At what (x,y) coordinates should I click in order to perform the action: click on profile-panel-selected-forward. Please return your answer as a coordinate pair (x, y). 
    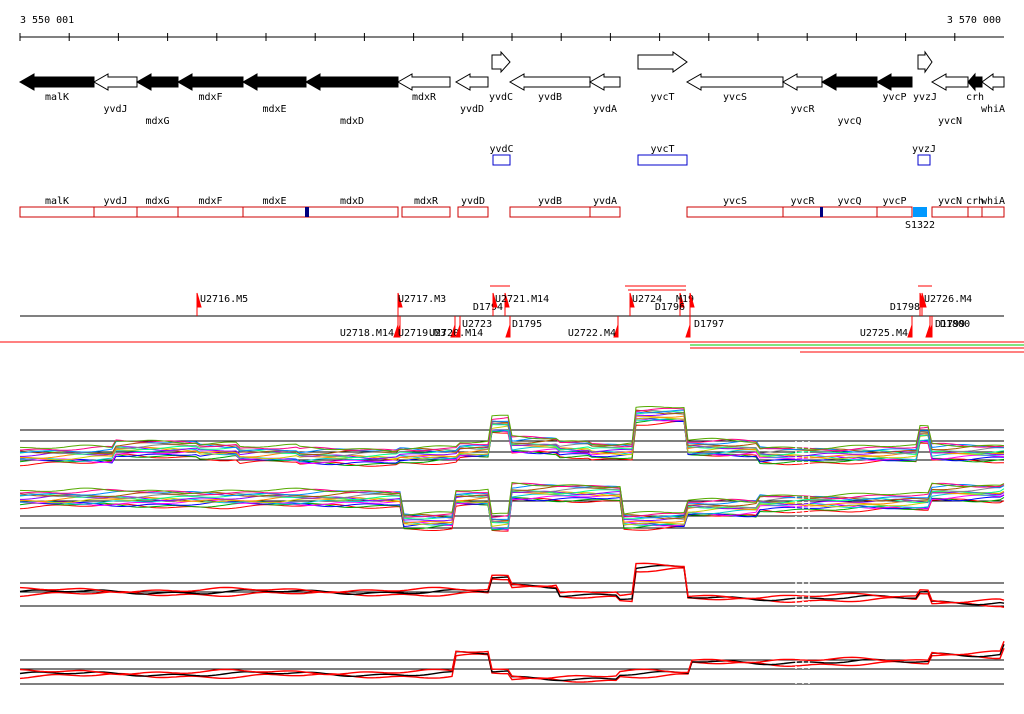
    Looking at the image, I should click on (512, 588).